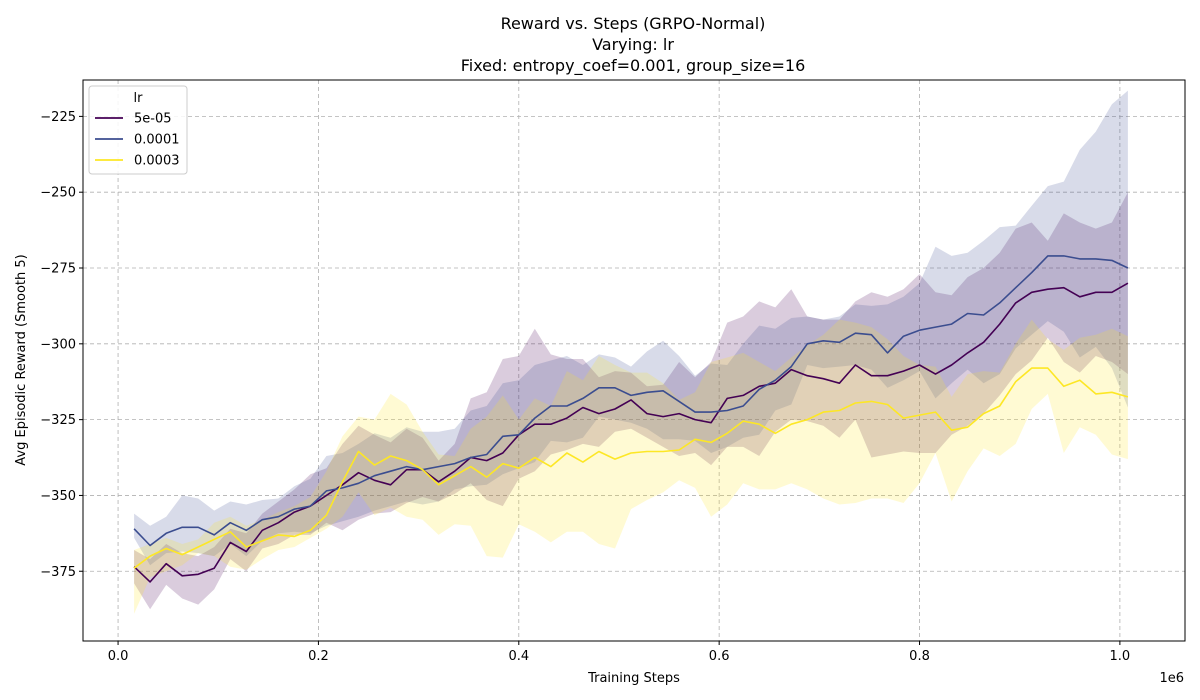 The image size is (1200, 700). I want to click on chart-title-line-3: Fixed: entropy_coef=0.001, group_size=16, so click(633, 66).